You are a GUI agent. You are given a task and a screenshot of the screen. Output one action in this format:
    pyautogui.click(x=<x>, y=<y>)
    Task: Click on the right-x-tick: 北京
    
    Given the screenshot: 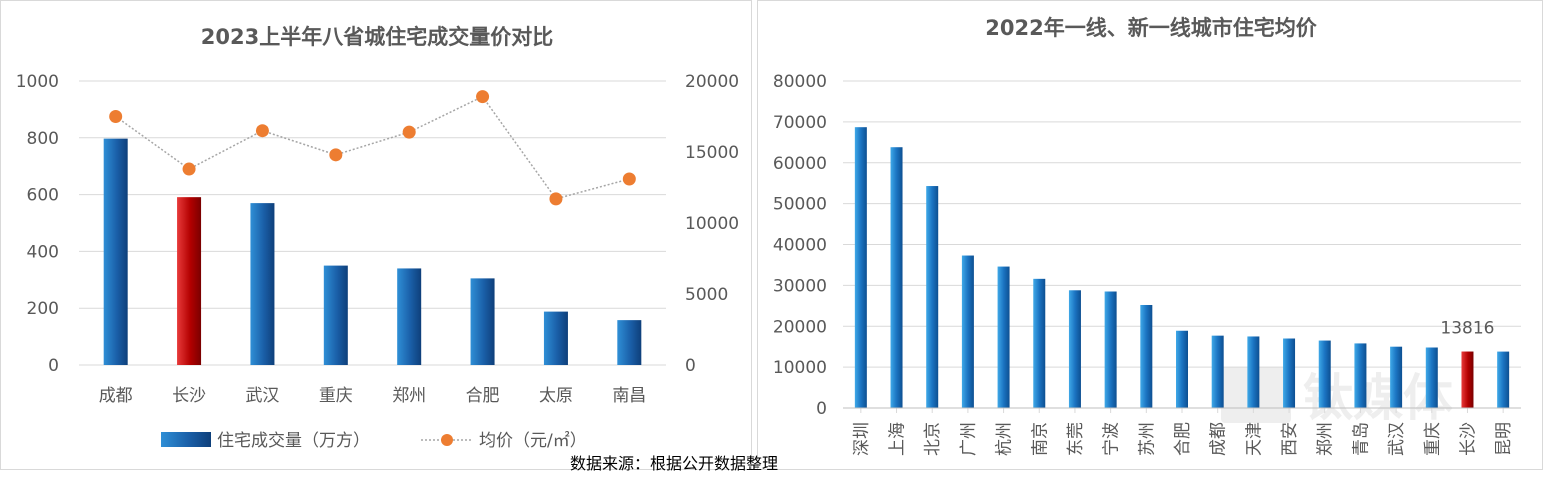 What is the action you would take?
    pyautogui.click(x=933, y=439)
    